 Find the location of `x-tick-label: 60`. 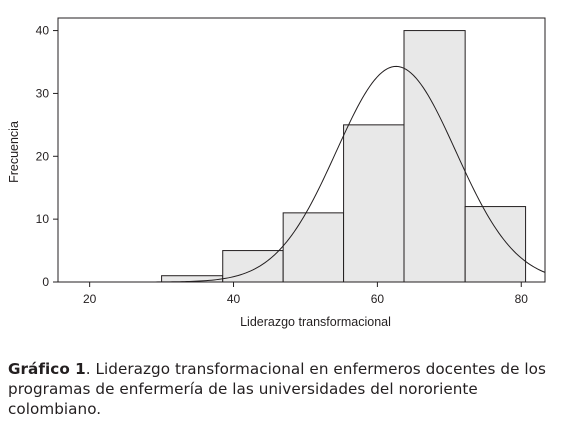

x-tick-label: 60 is located at coordinates (378, 299).